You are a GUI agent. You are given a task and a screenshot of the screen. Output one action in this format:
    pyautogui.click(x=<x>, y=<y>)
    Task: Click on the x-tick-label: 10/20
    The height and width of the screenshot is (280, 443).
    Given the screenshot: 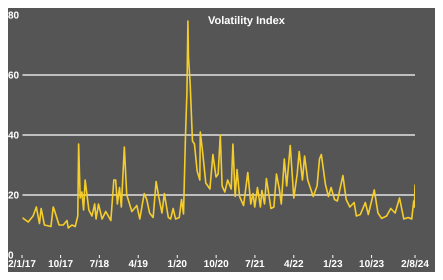 What is the action you would take?
    pyautogui.click(x=217, y=264)
    